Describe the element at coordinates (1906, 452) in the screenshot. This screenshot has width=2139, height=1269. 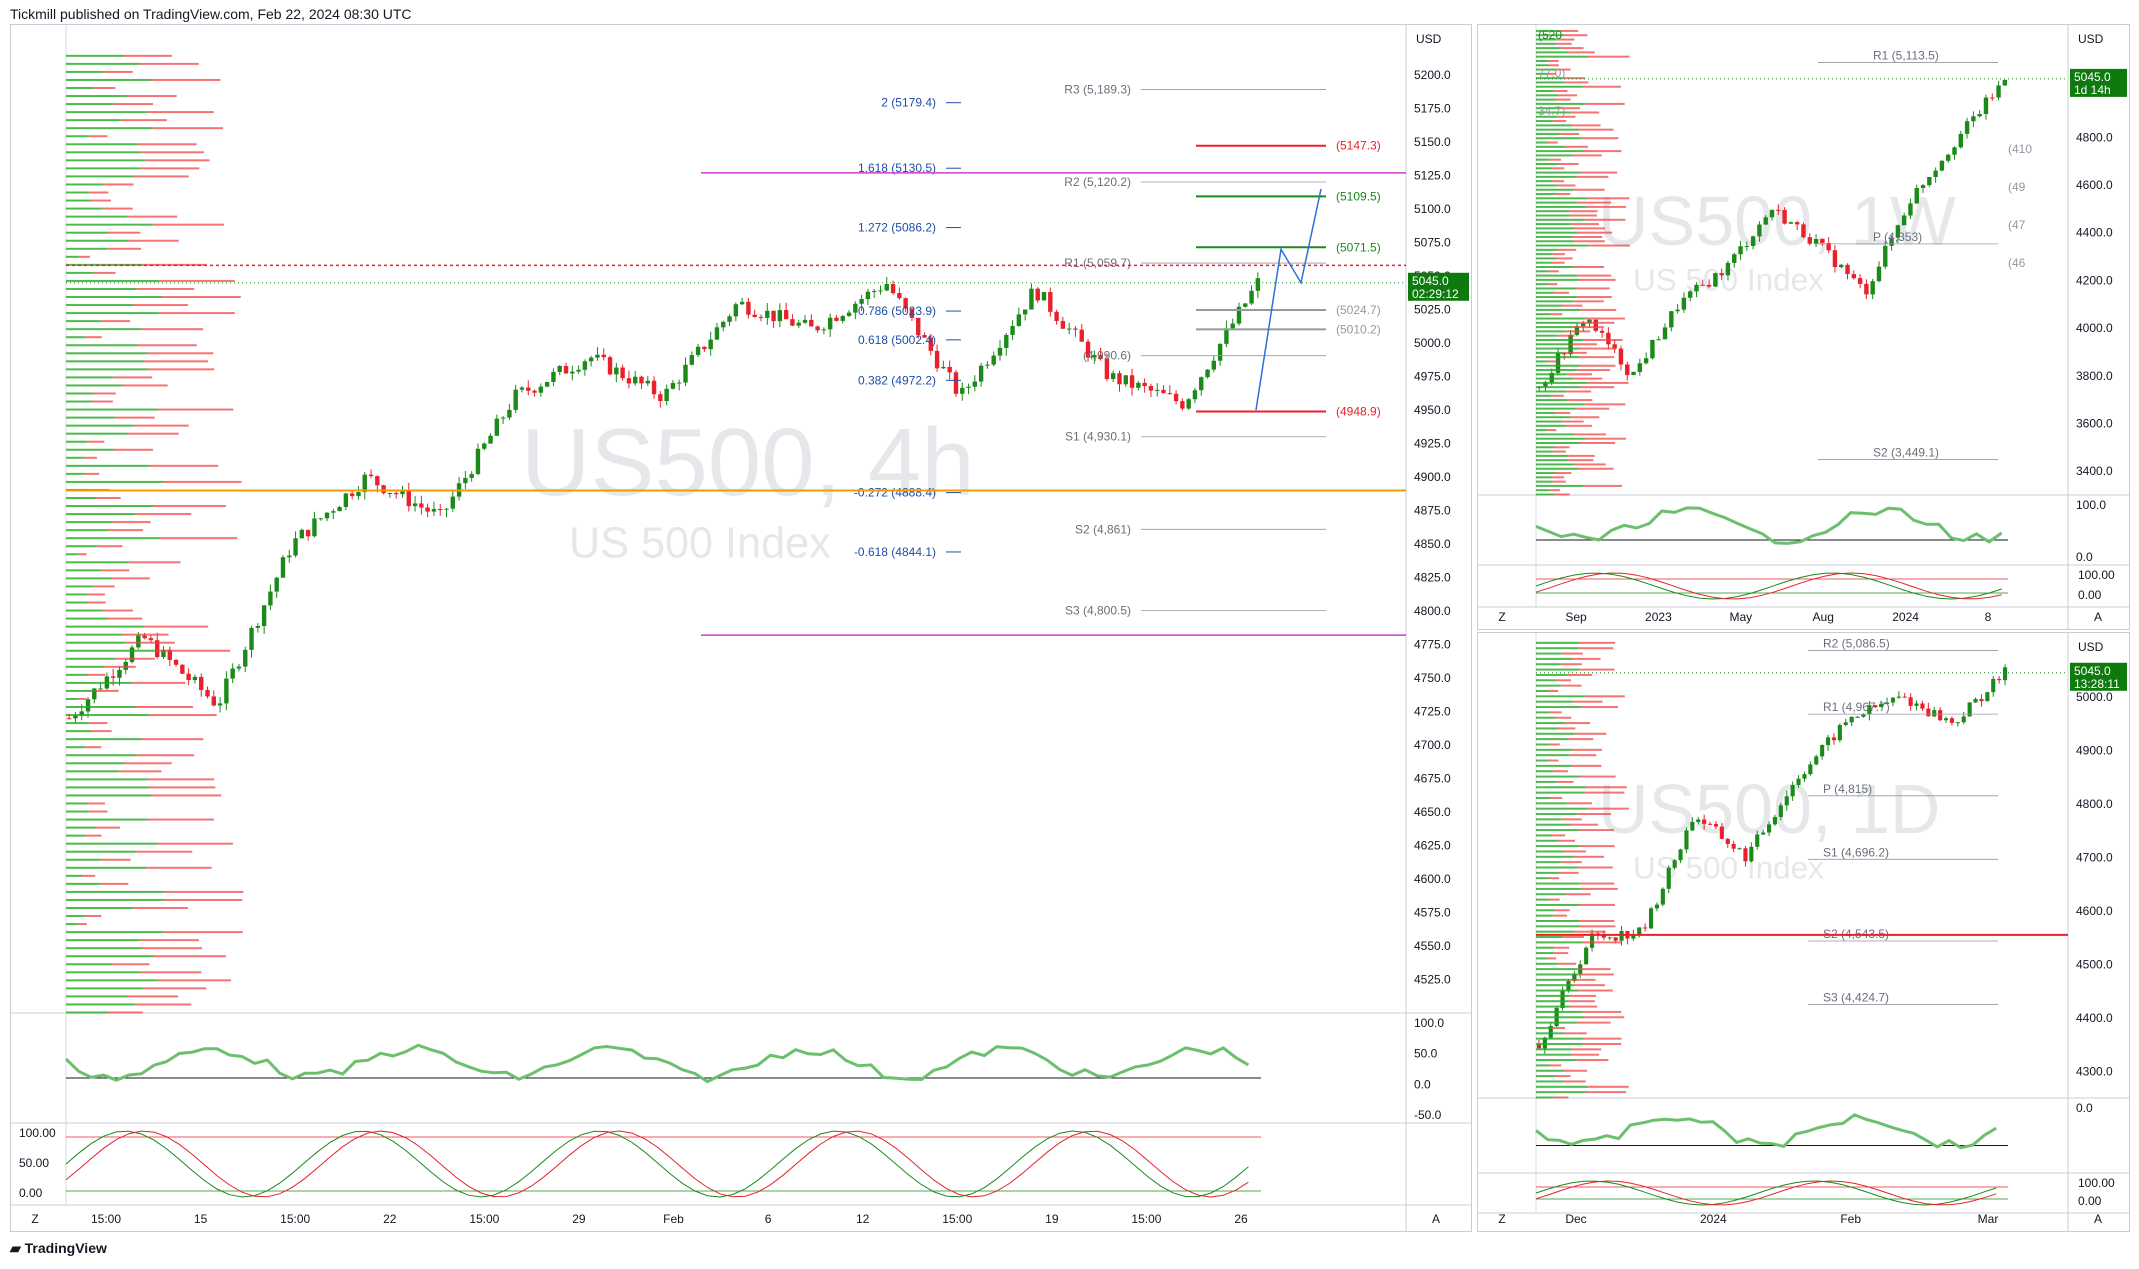
I see `pivot-label: S2 (3,449.1)` at that location.